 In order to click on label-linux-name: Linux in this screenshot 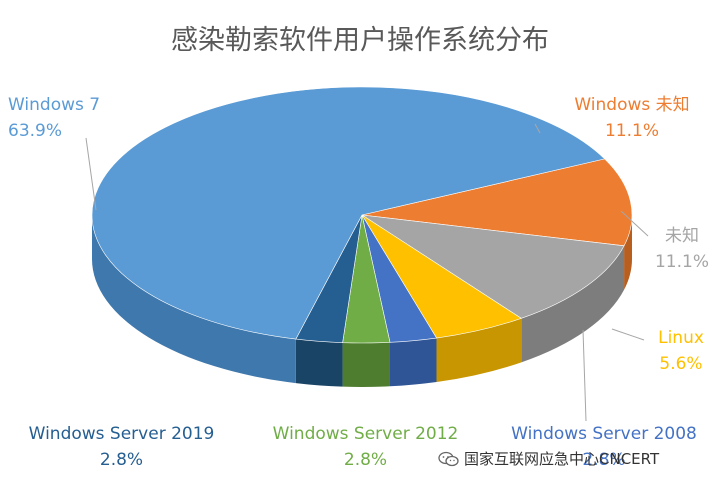, I will do `click(681, 338)`.